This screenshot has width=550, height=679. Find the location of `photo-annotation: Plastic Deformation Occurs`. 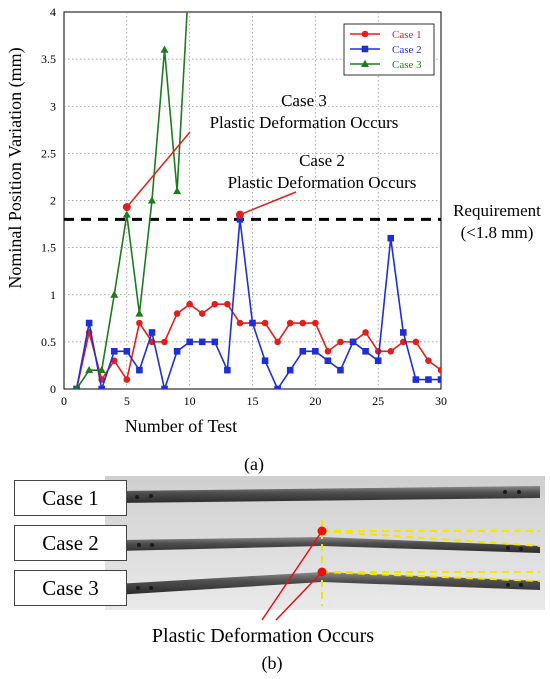

photo-annotation: Plastic Deformation Occurs is located at coordinates (263, 636).